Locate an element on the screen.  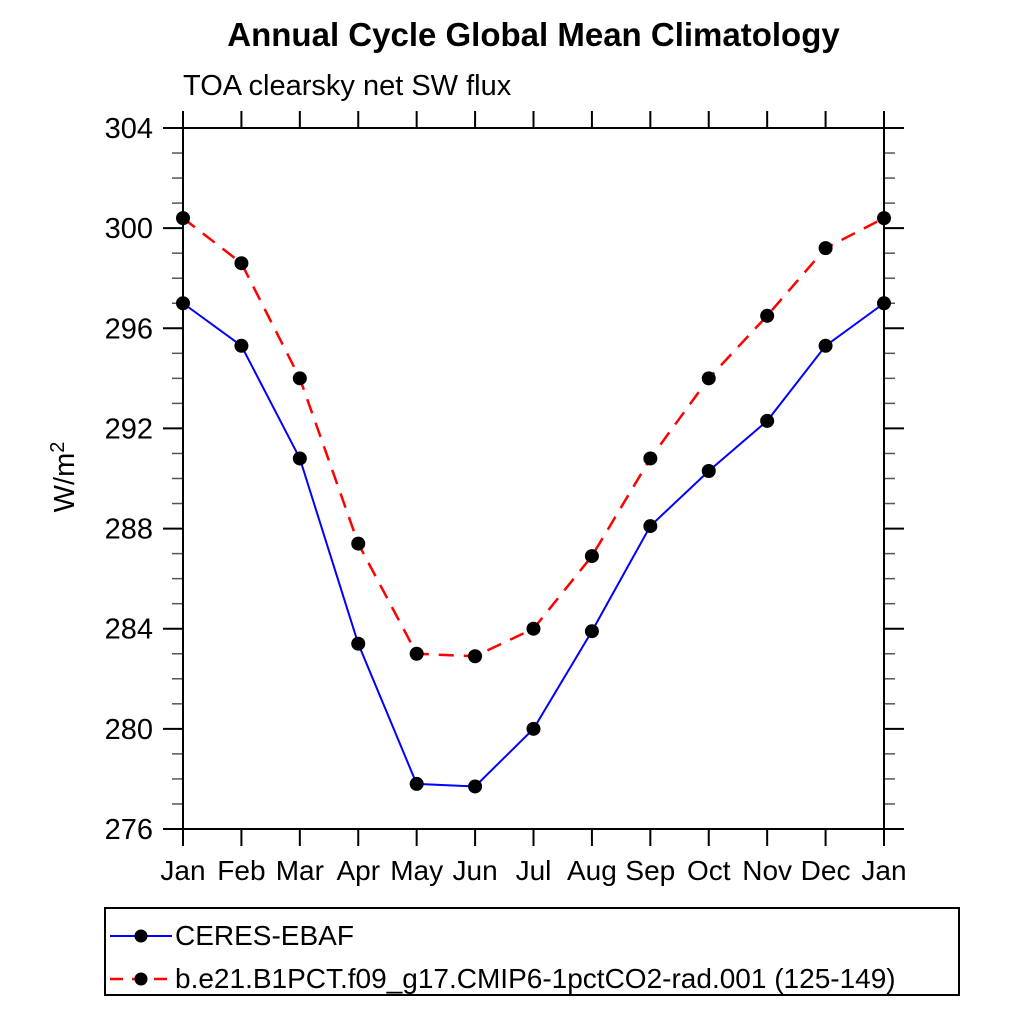
y-tick-label: 304 is located at coordinates (129, 129).